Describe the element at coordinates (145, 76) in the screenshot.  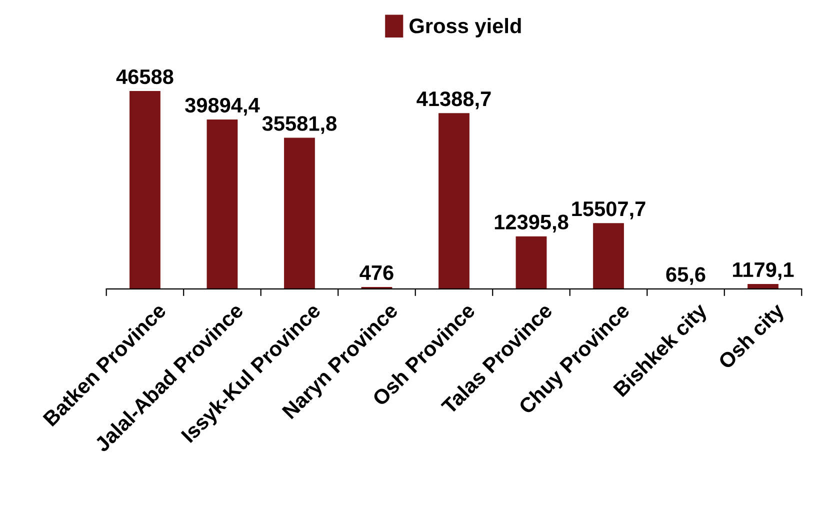
I see `data-label: 46588` at that location.